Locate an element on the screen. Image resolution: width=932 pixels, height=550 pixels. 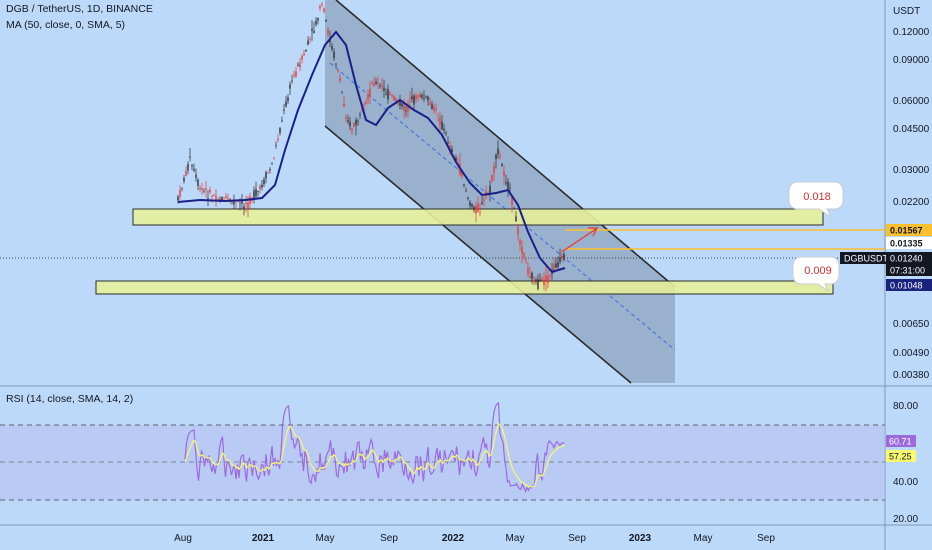
time-tick-label: 2023 is located at coordinates (640, 538).